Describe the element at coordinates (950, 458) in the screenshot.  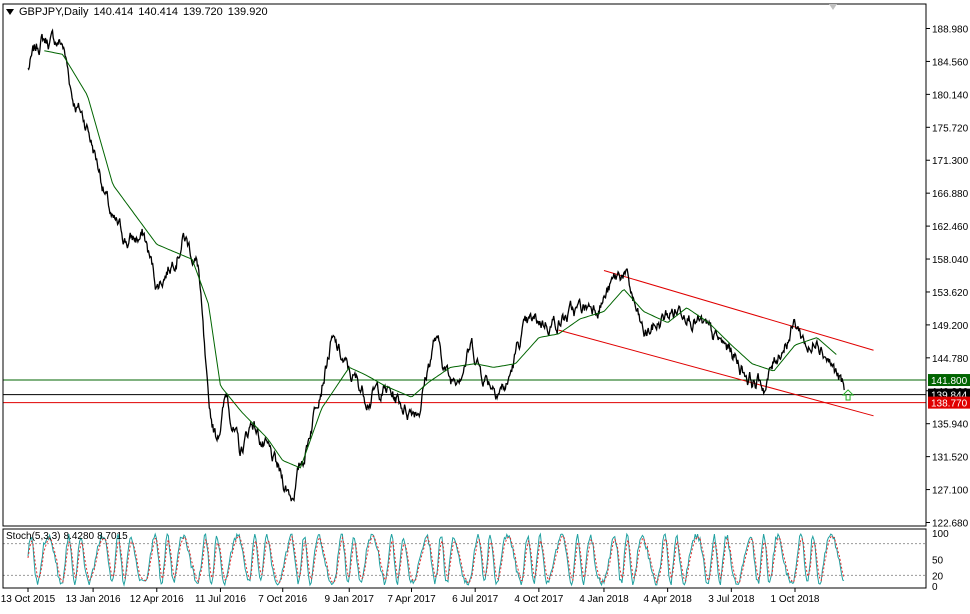
I see `y-tick-label: 131.520` at that location.